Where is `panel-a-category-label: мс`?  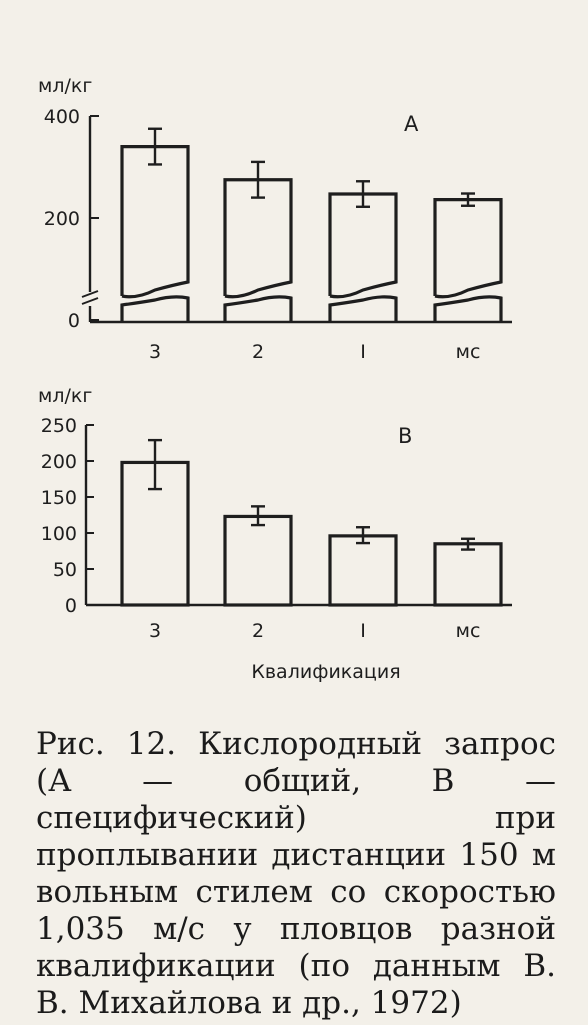 panel-a-category-label: мс is located at coordinates (468, 352).